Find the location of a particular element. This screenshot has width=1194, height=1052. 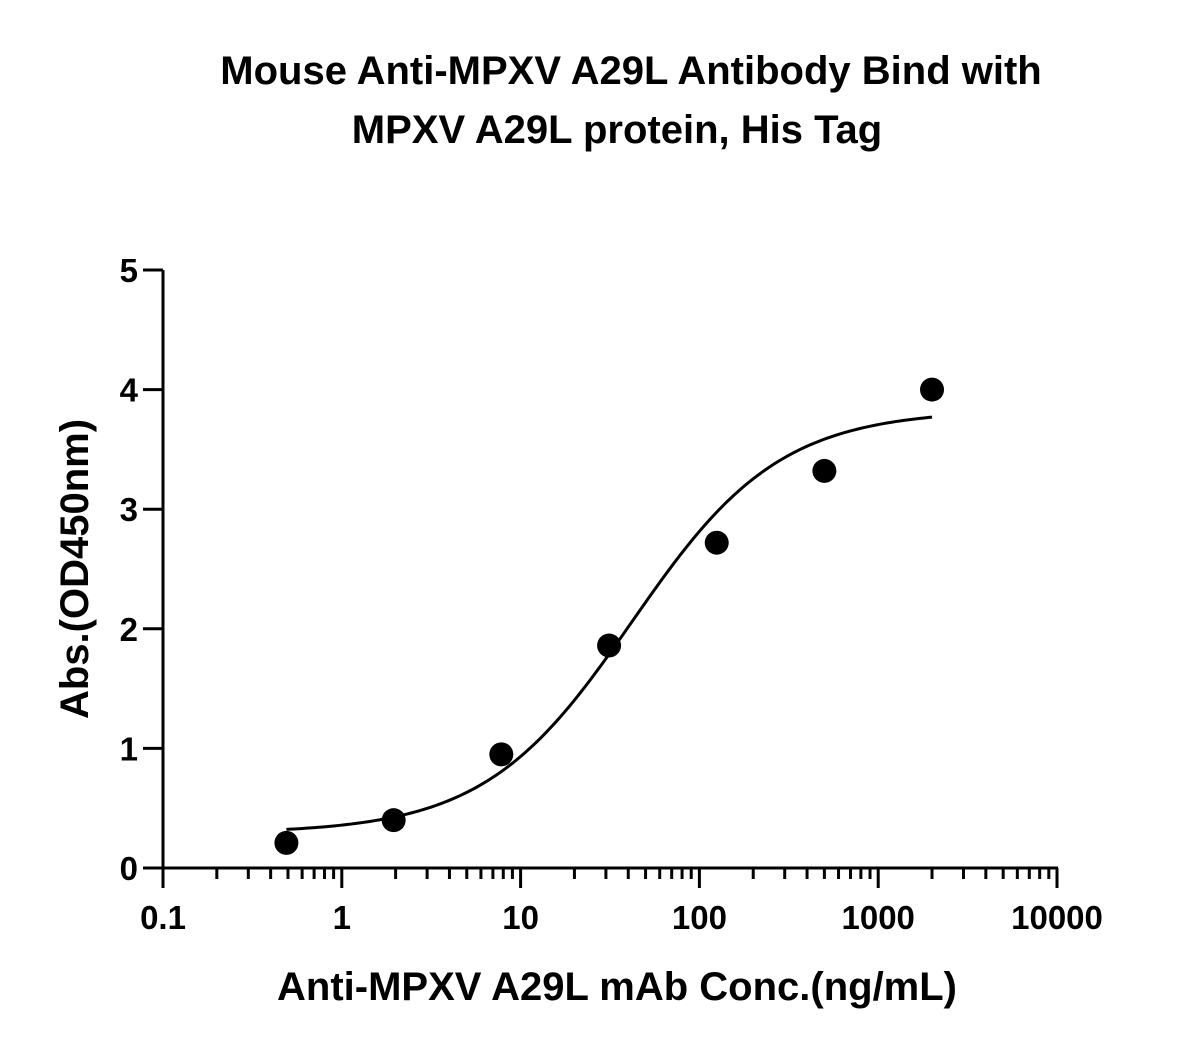

x-tick-label: 10 is located at coordinates (520, 917).